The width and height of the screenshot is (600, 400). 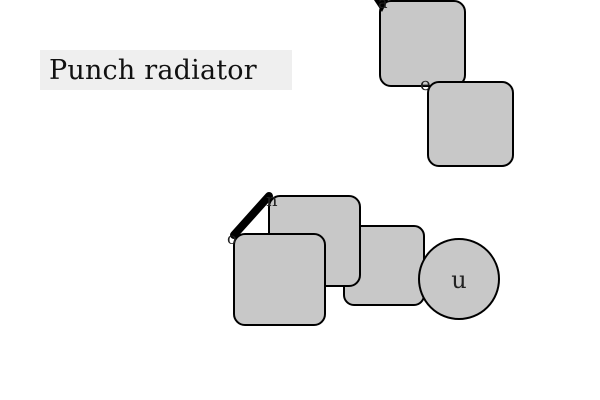 I want to click on circle-label: u, so click(x=458, y=280).